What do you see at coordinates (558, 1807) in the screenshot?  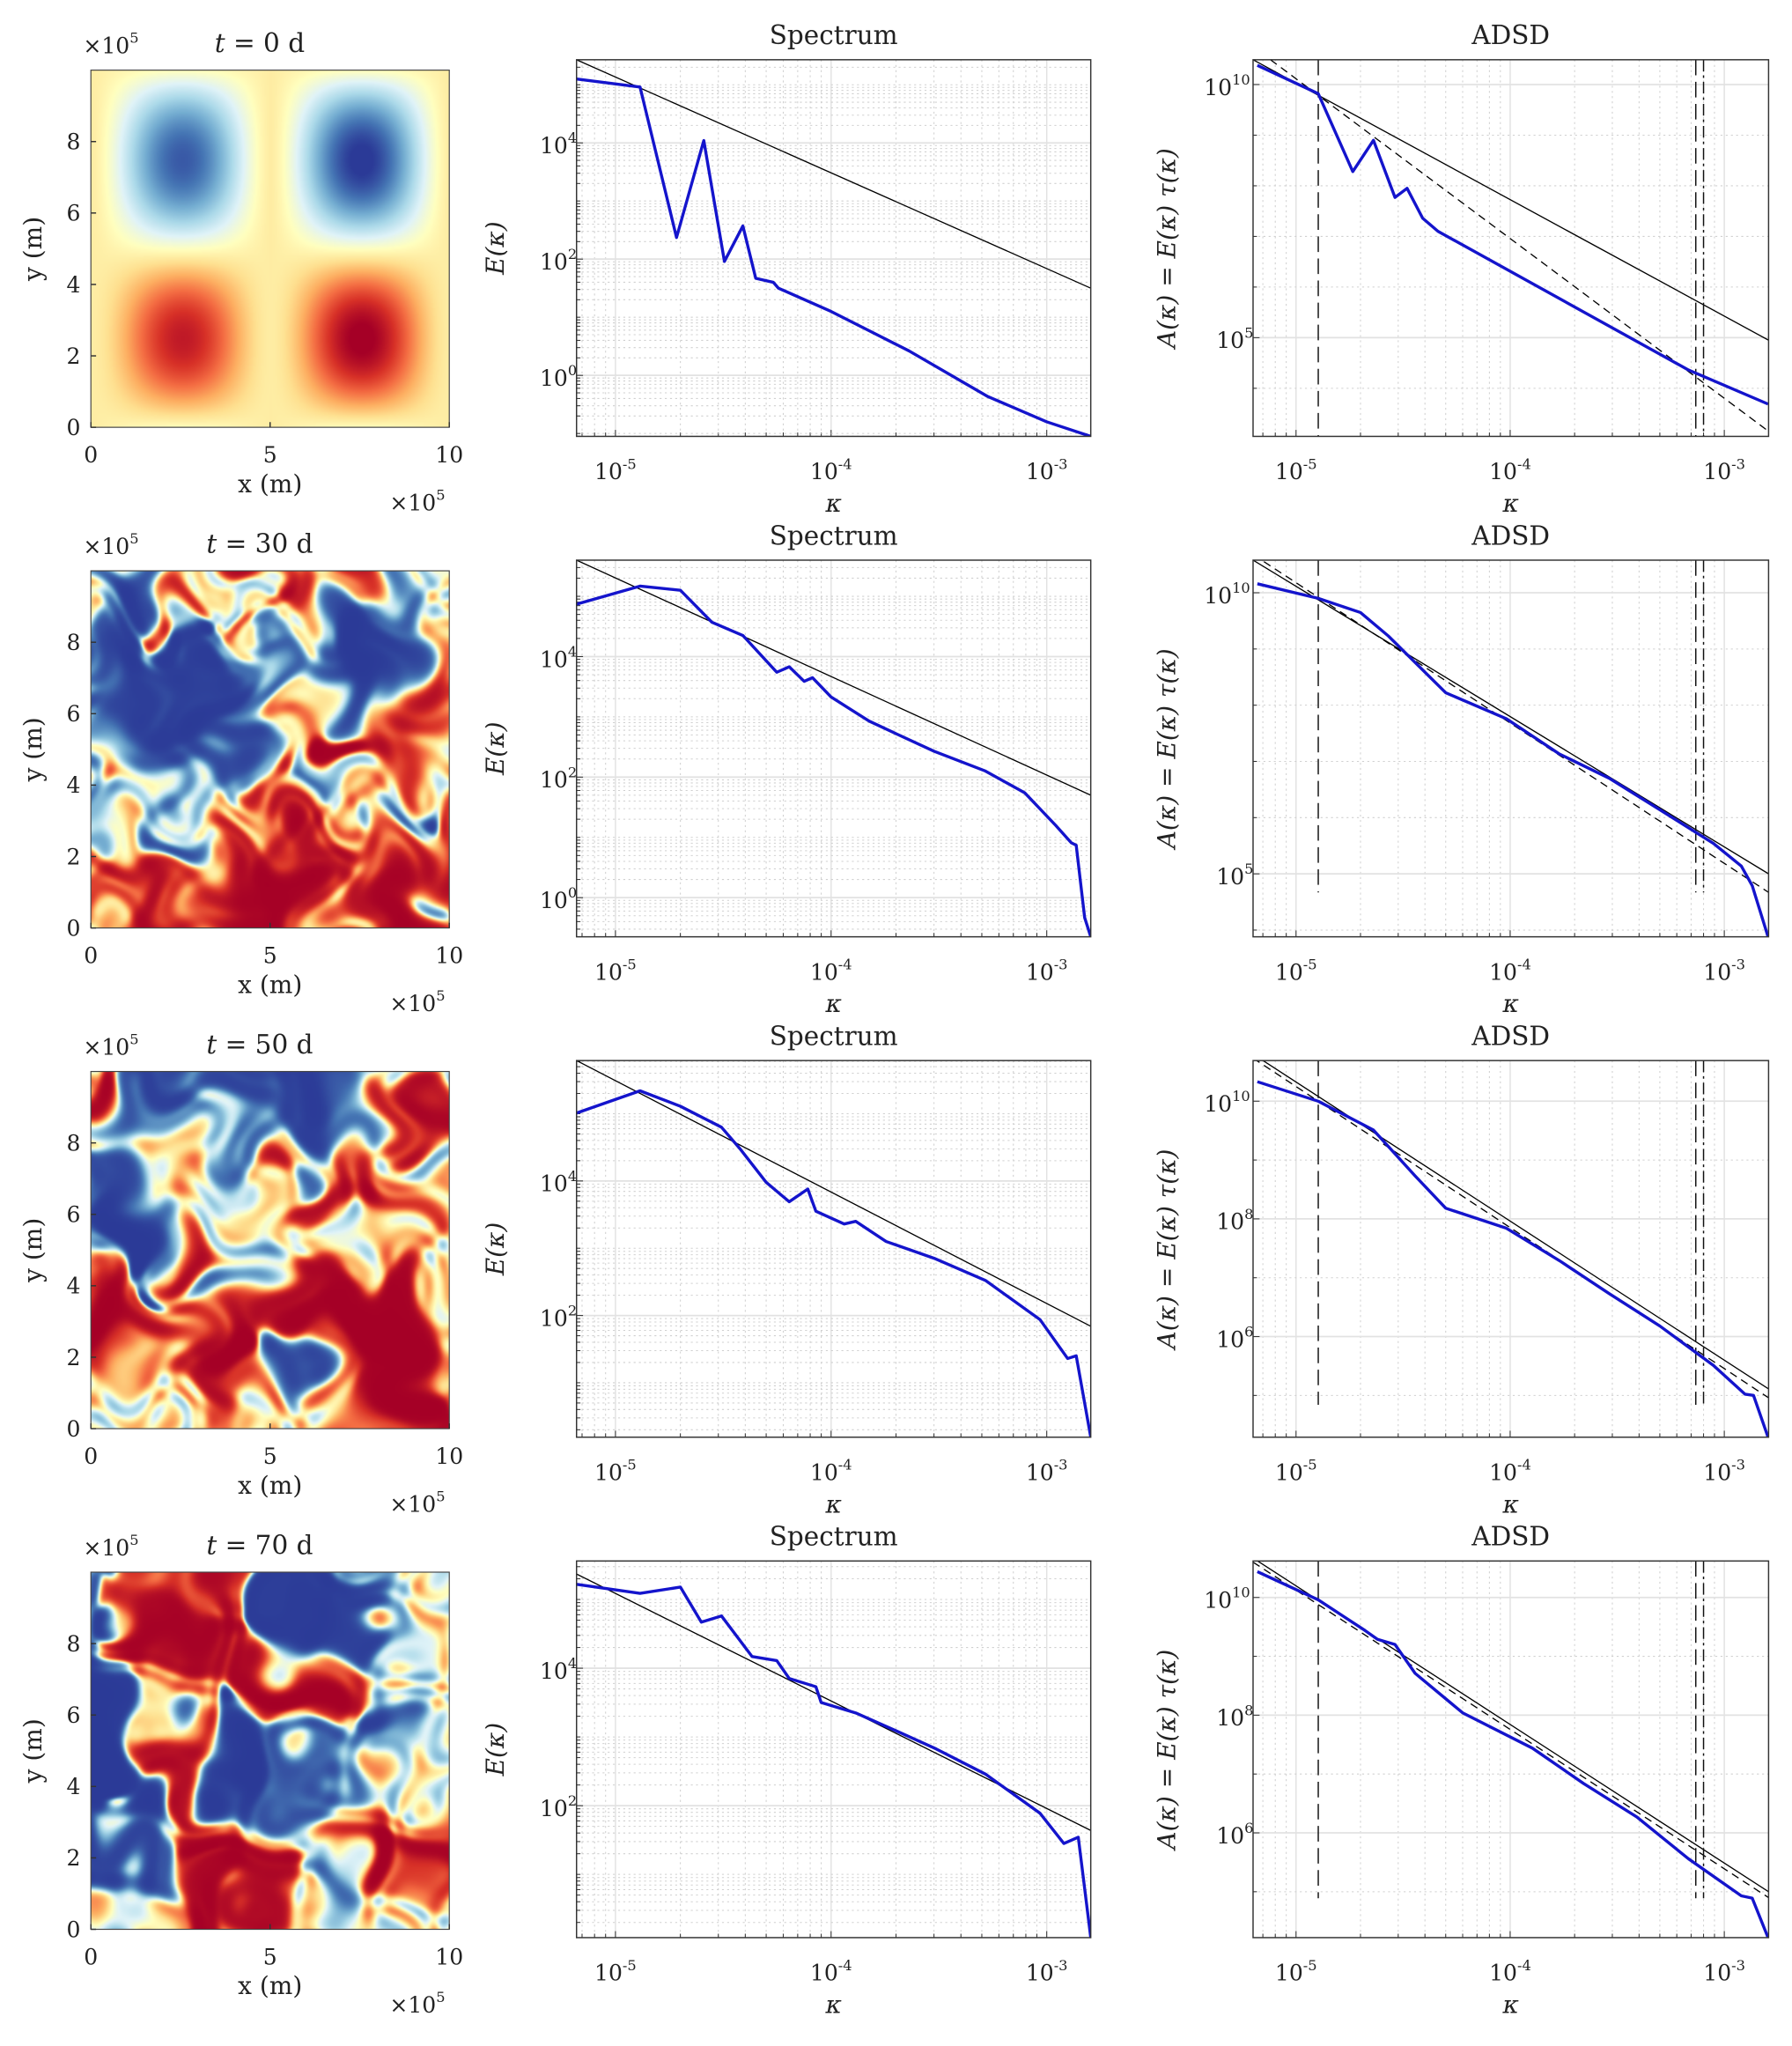 I see `y-tick-label: 10²` at bounding box center [558, 1807].